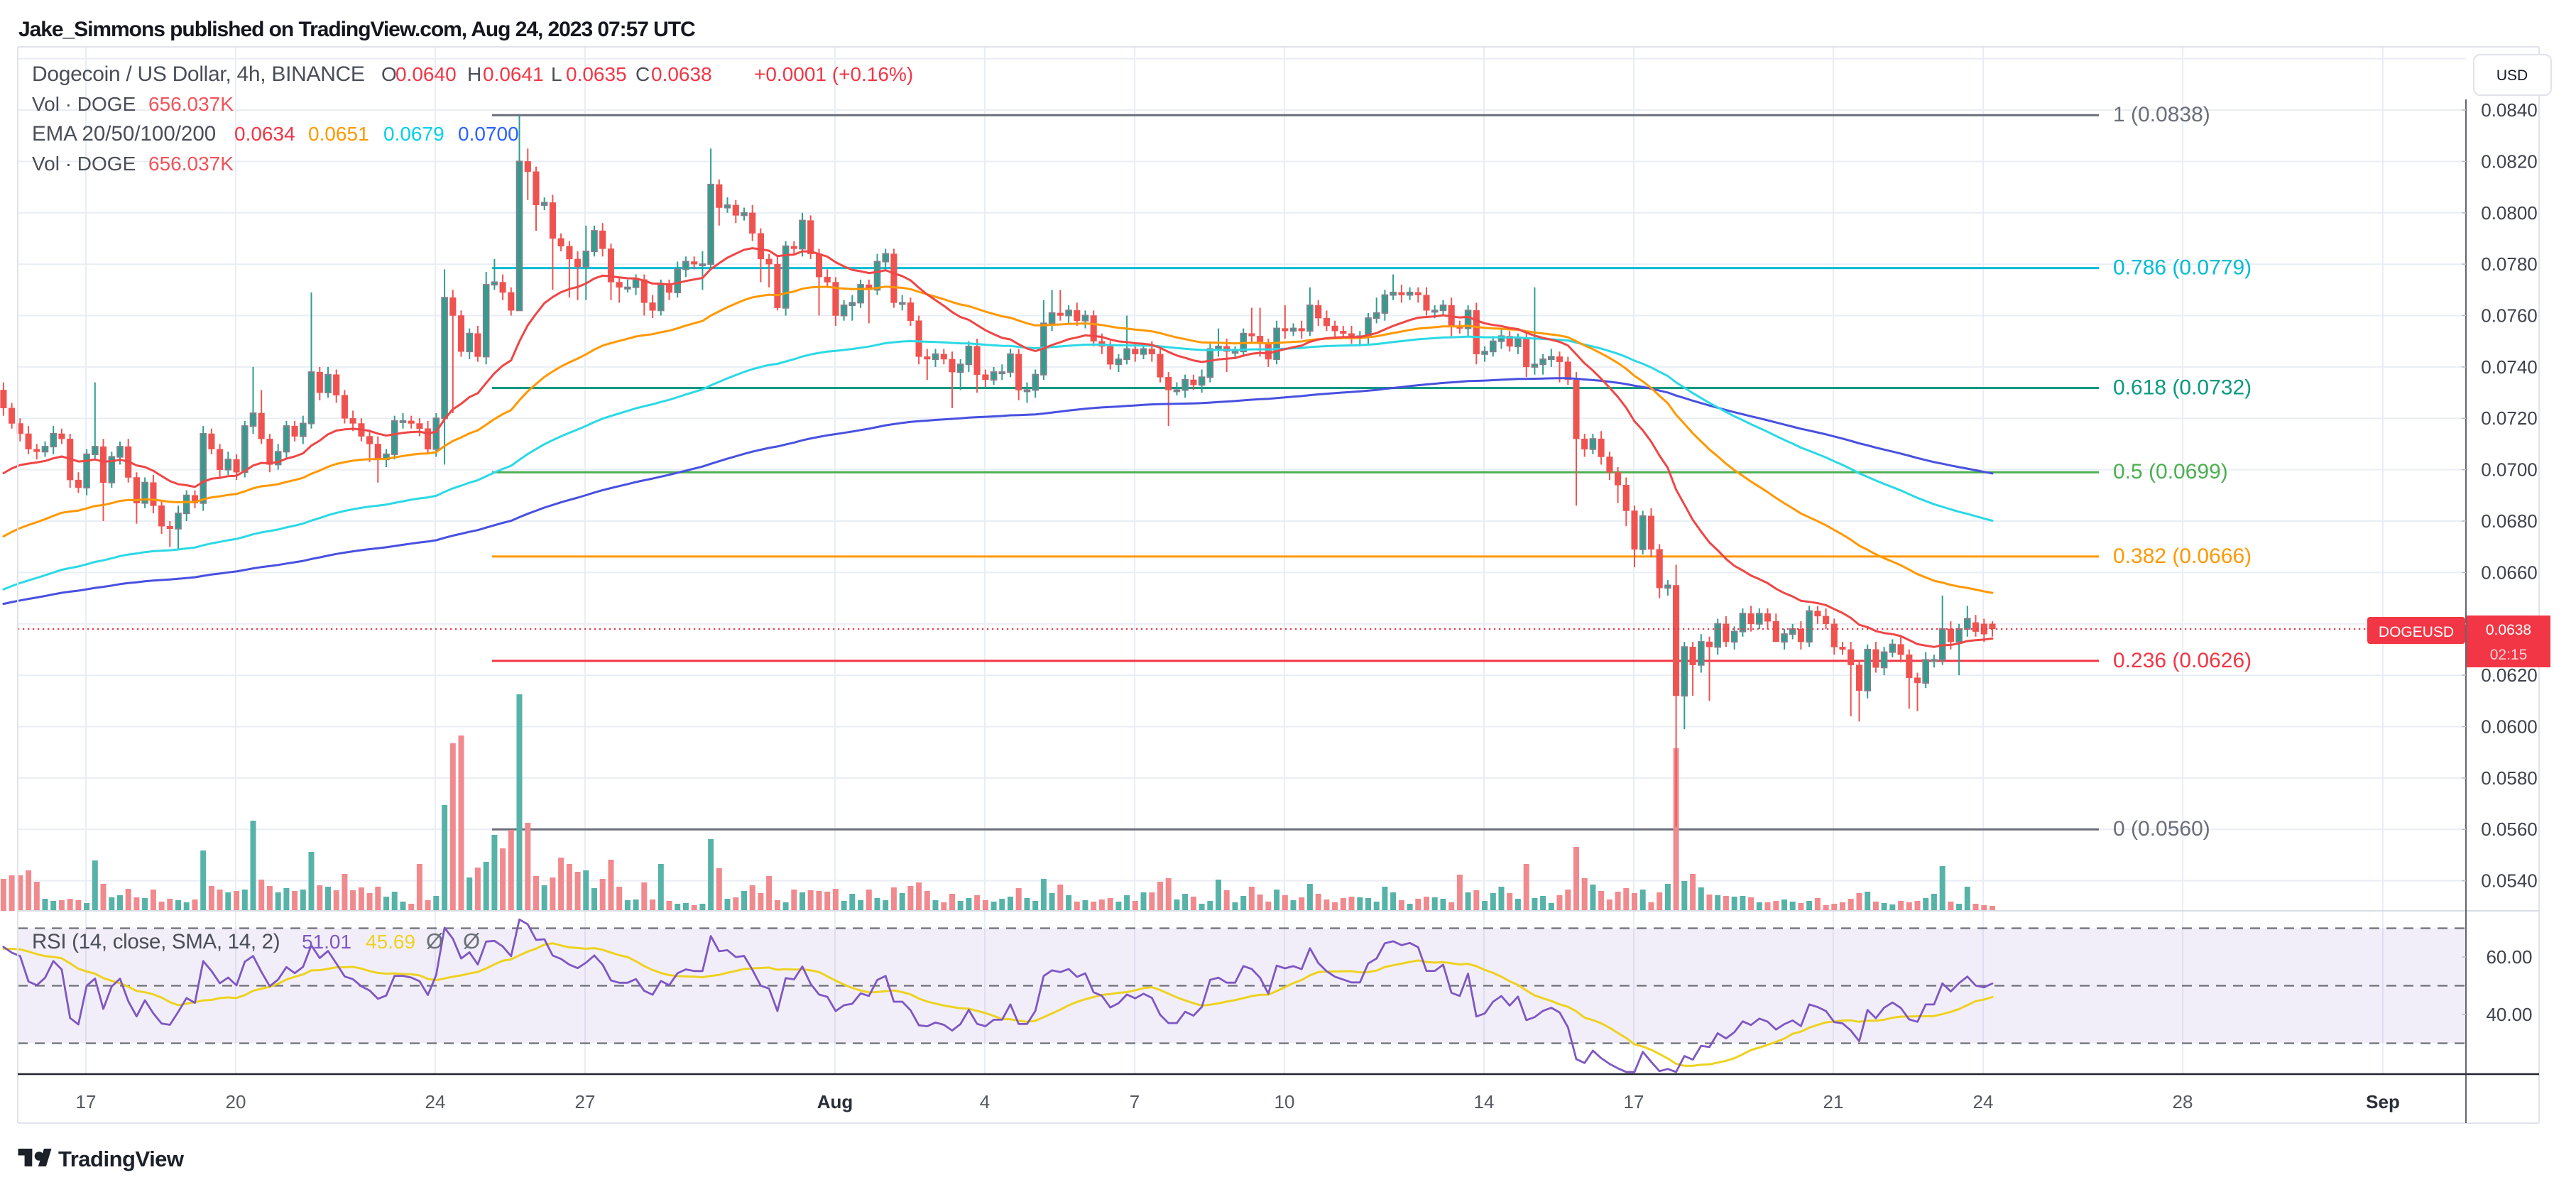 The image size is (2576, 1187). What do you see at coordinates (1285, 1101) in the screenshot?
I see `svg-text: 10` at bounding box center [1285, 1101].